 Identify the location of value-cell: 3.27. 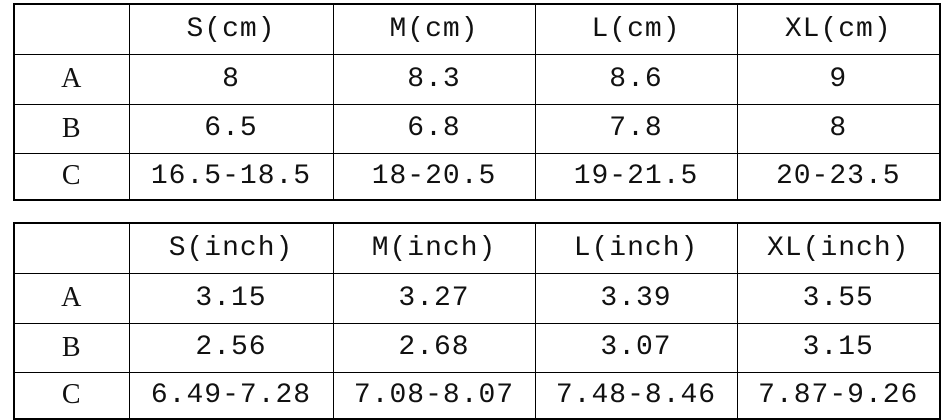
(434, 298).